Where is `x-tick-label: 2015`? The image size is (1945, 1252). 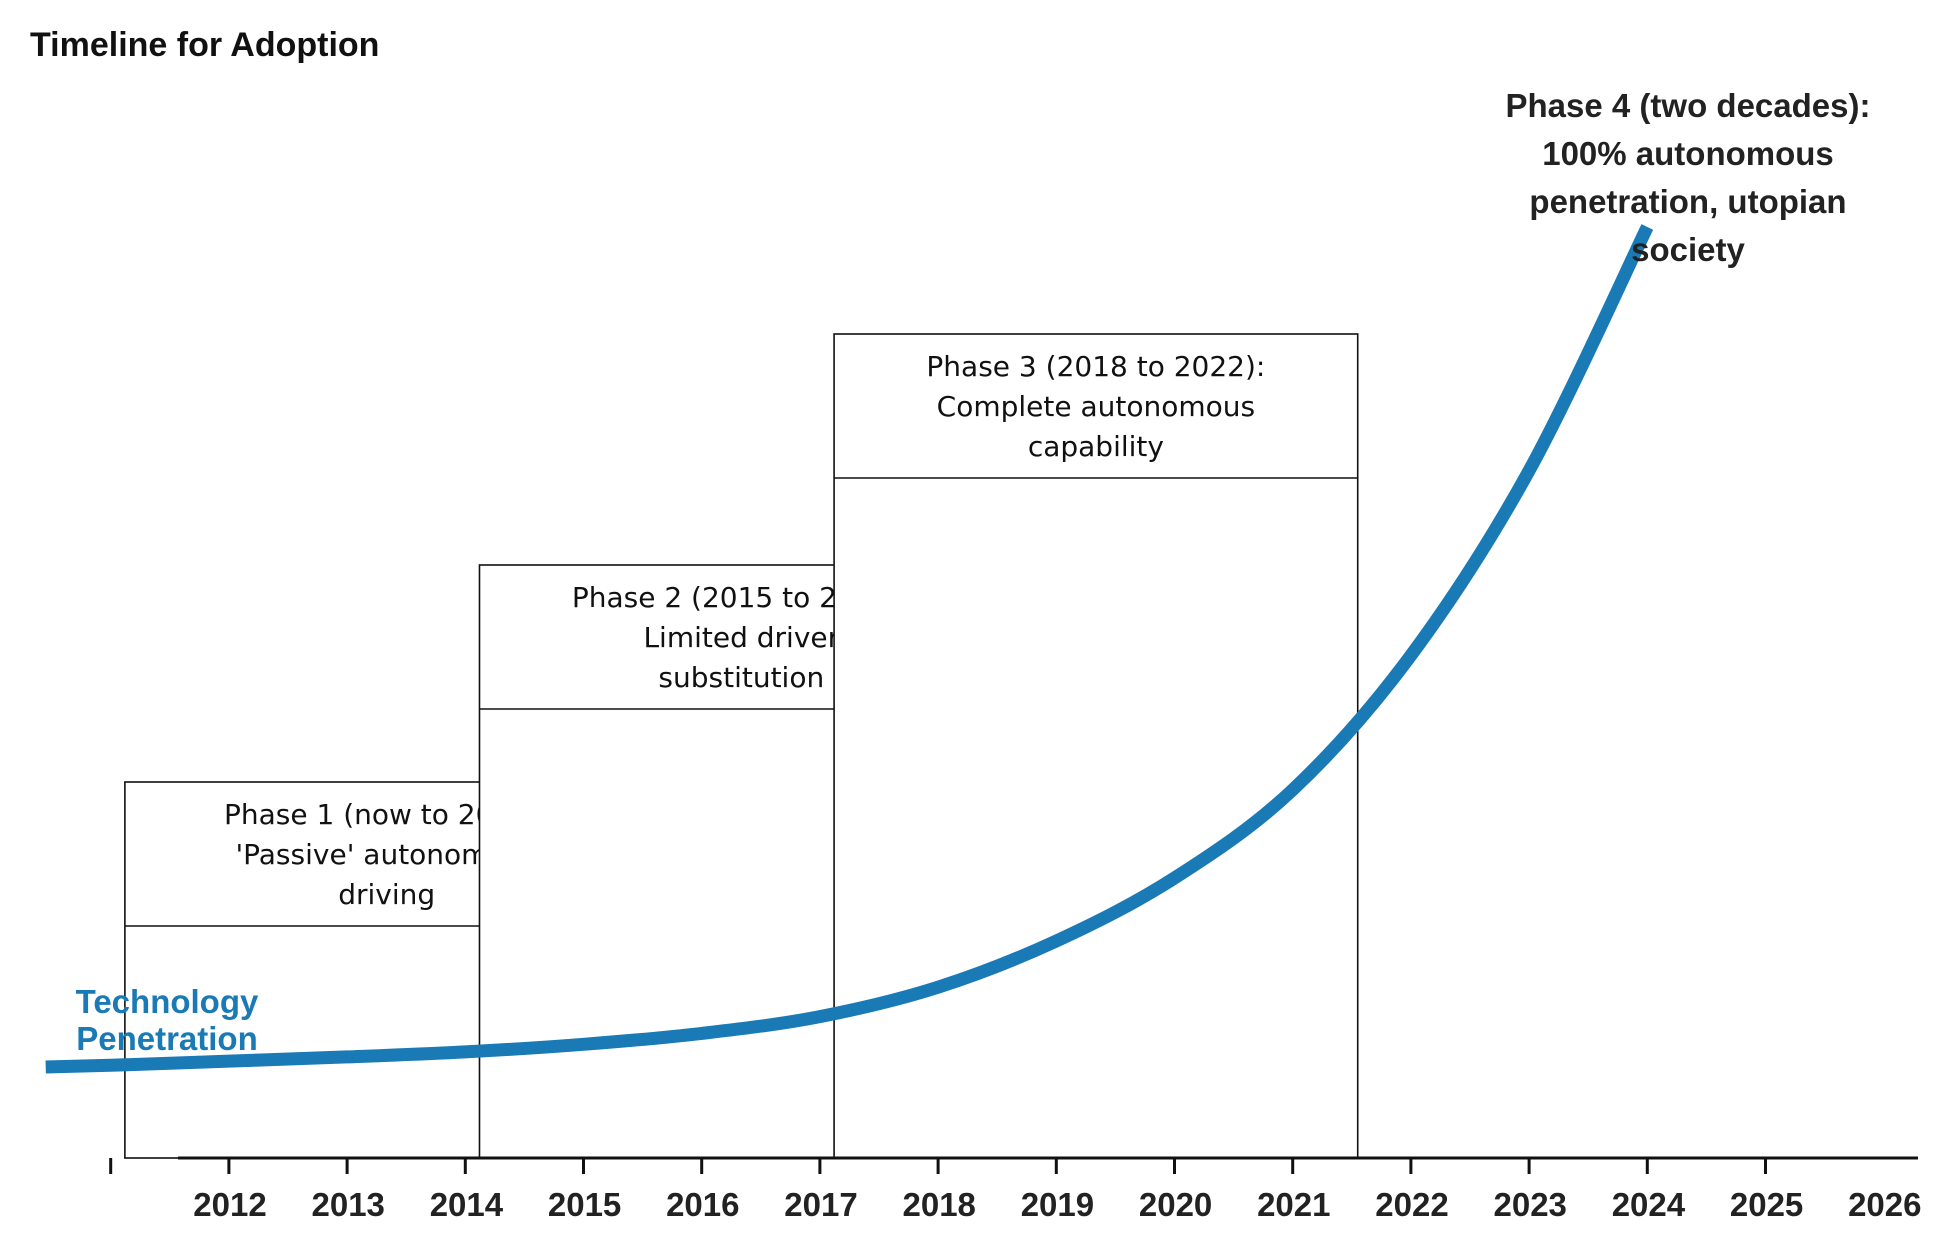 x-tick-label: 2015 is located at coordinates (584, 1204).